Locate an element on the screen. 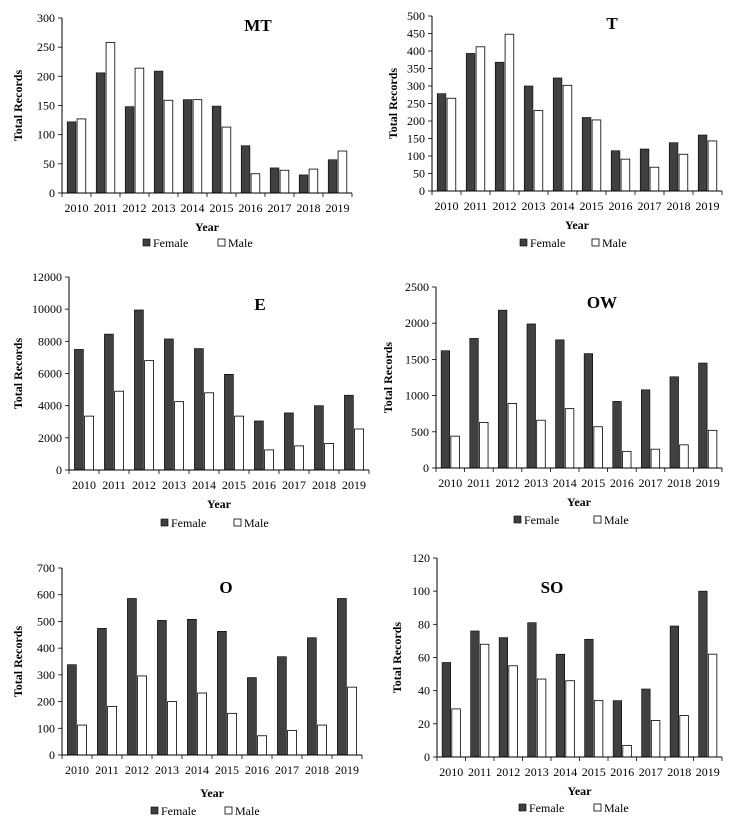 The image size is (738, 824). y-tick-label: 8000 is located at coordinates (50, 341).